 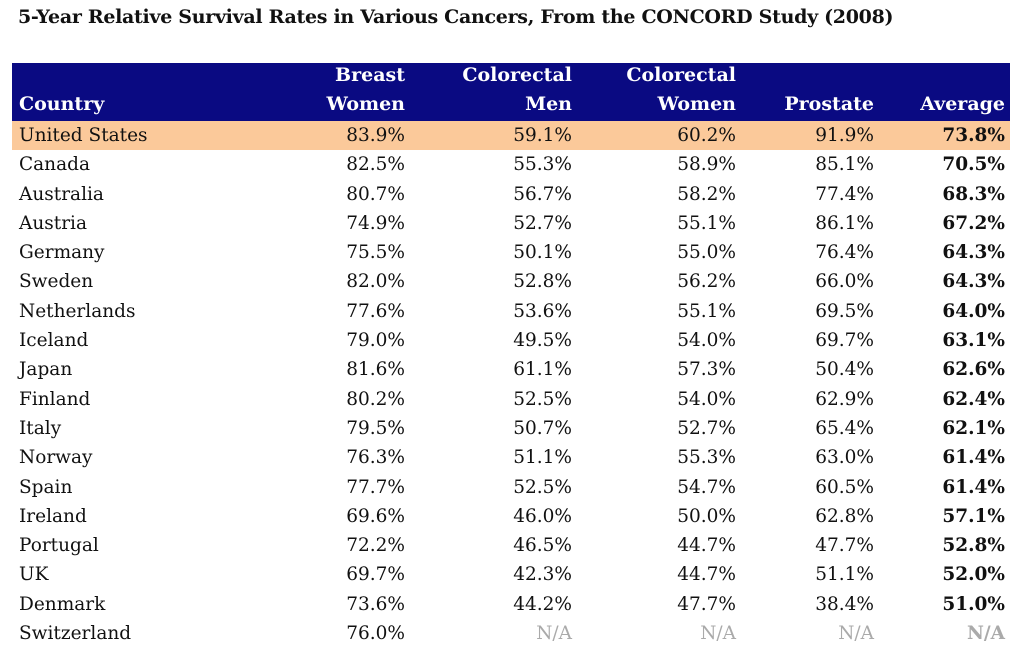 I want to click on table-row: Ireland 69.6% 46.0% 50.0% 62.8% 57.1%, so click(x=511, y=516).